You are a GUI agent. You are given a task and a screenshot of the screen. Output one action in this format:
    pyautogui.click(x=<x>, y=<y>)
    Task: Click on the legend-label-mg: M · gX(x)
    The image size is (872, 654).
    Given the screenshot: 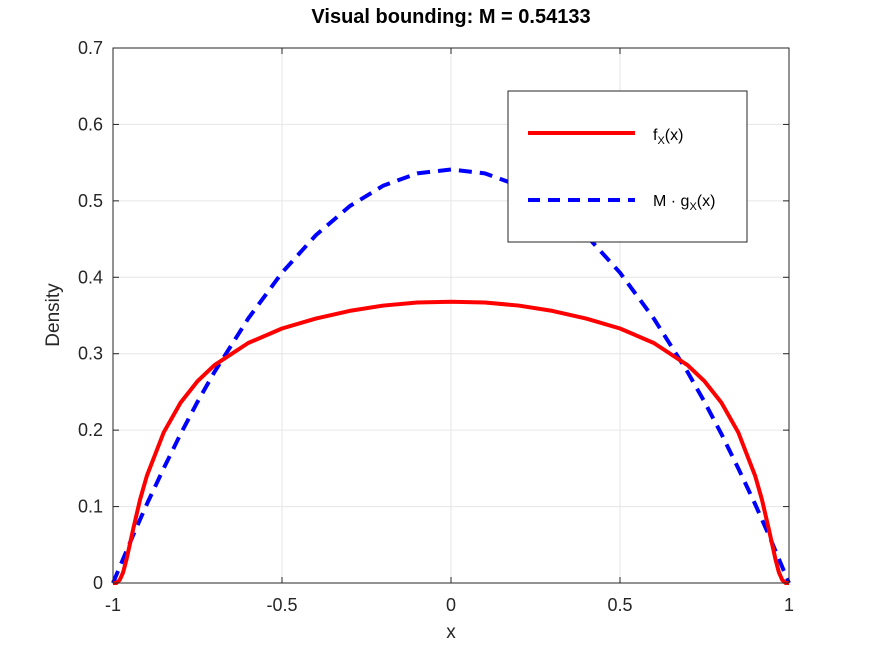 What is the action you would take?
    pyautogui.click(x=684, y=203)
    